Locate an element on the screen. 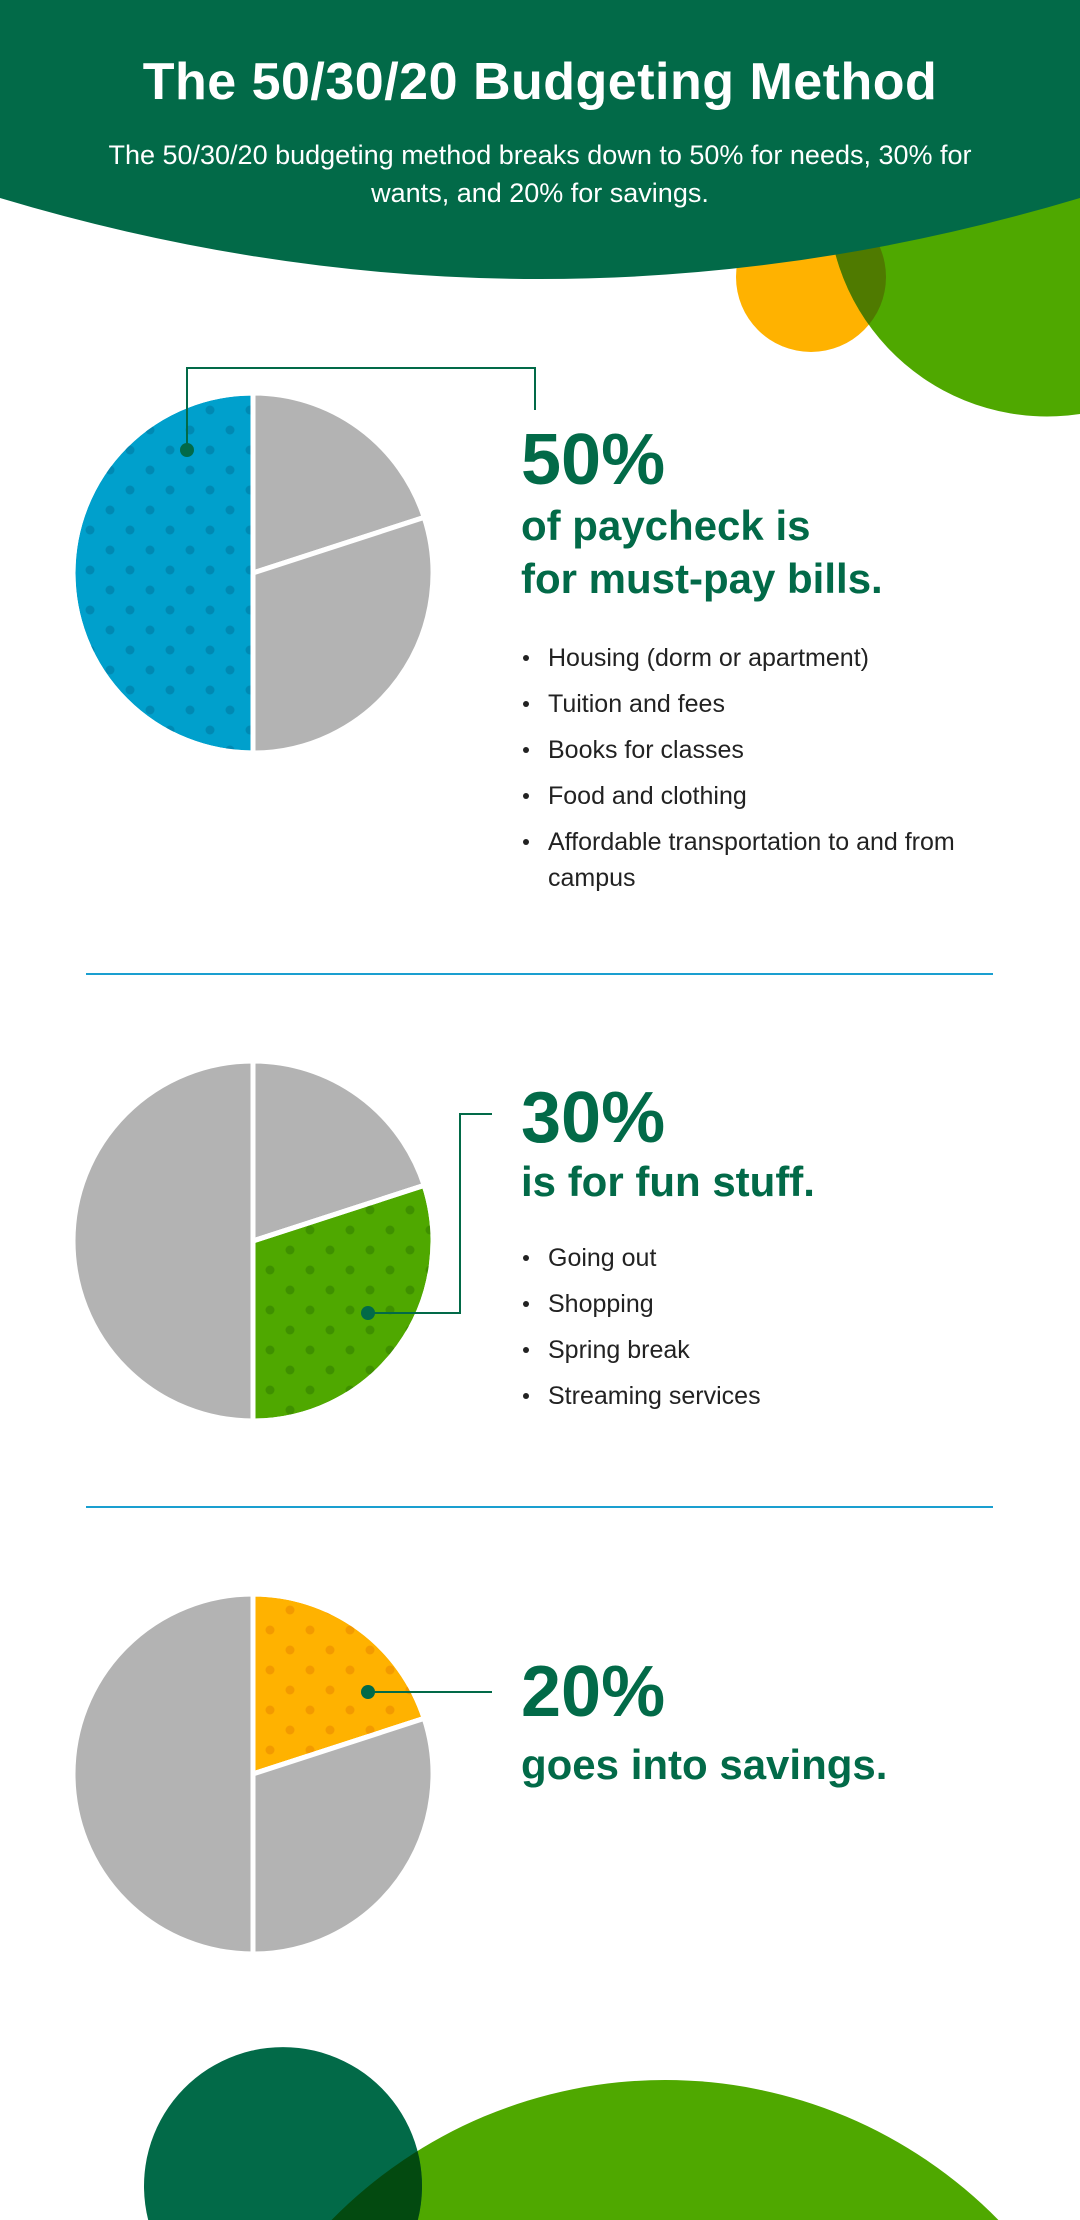  connector-line-wants is located at coordinates (430, 1213).